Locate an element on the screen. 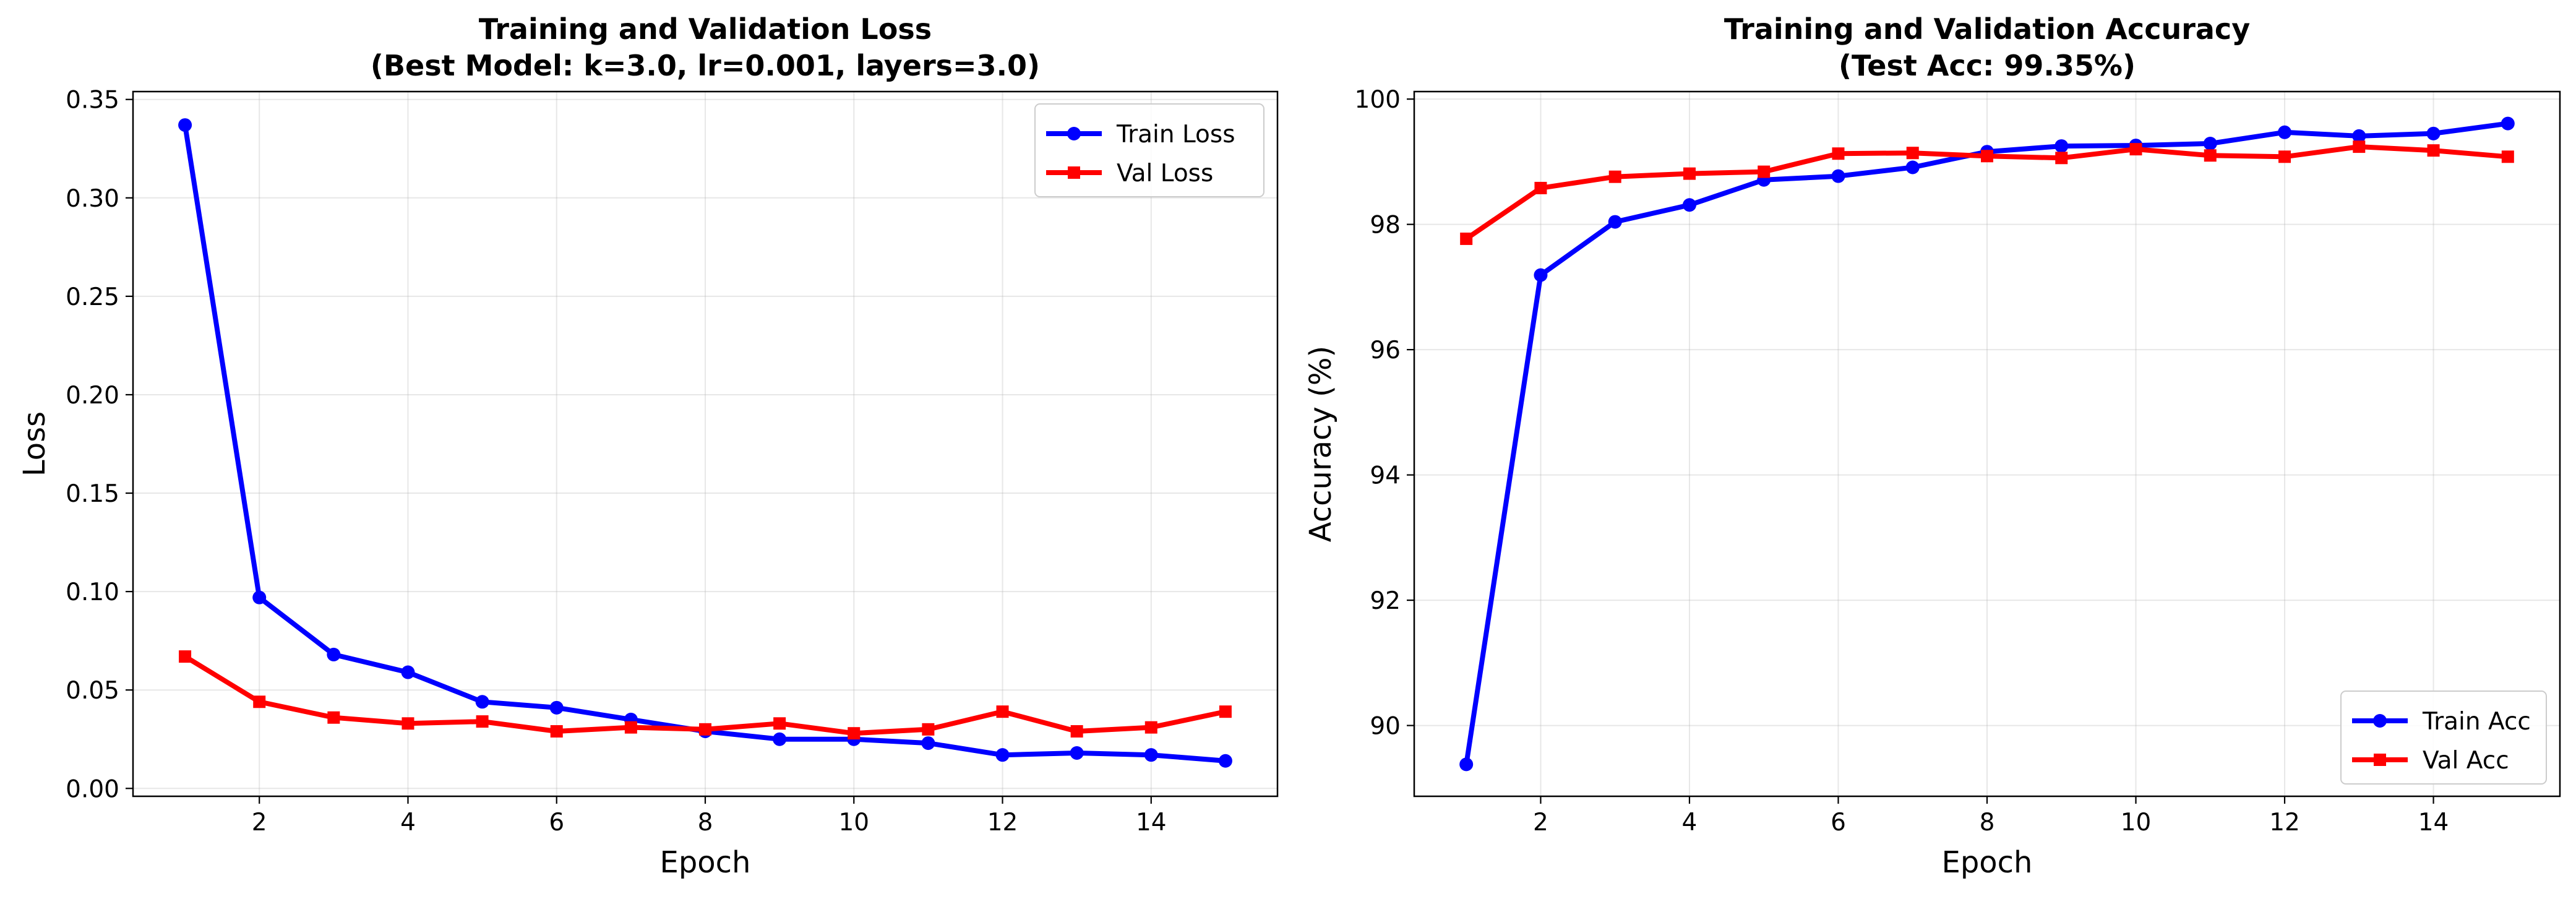  y-axis-label: Accuracy (%) is located at coordinates (1320, 444).